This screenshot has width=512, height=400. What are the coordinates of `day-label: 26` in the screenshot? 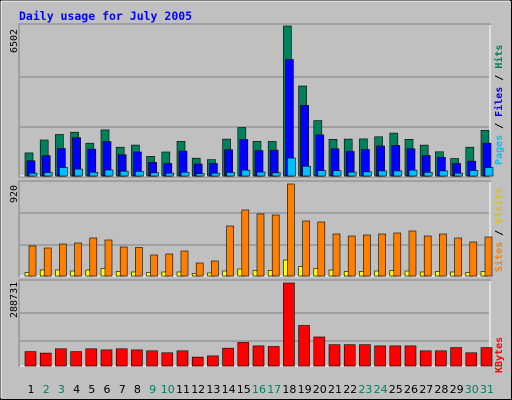 It's located at (411, 389).